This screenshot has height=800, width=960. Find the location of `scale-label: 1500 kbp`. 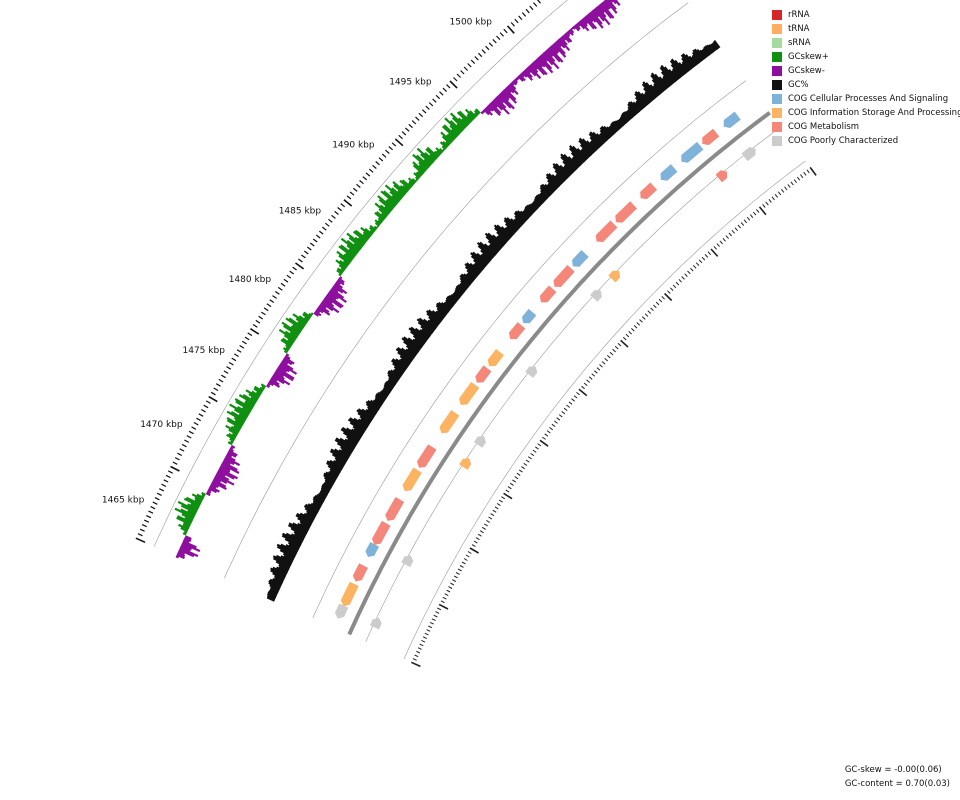

scale-label: 1500 kbp is located at coordinates (471, 23).